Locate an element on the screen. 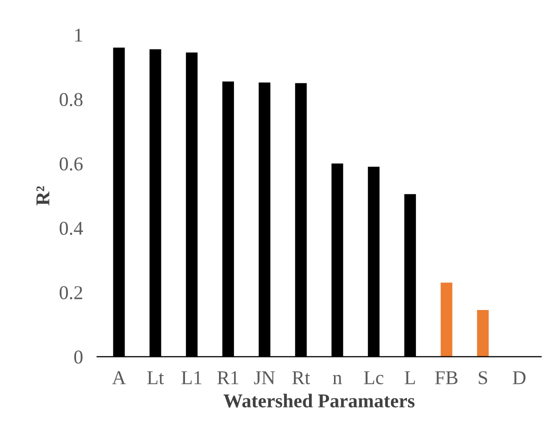  x-tick-label: JN is located at coordinates (264, 377).